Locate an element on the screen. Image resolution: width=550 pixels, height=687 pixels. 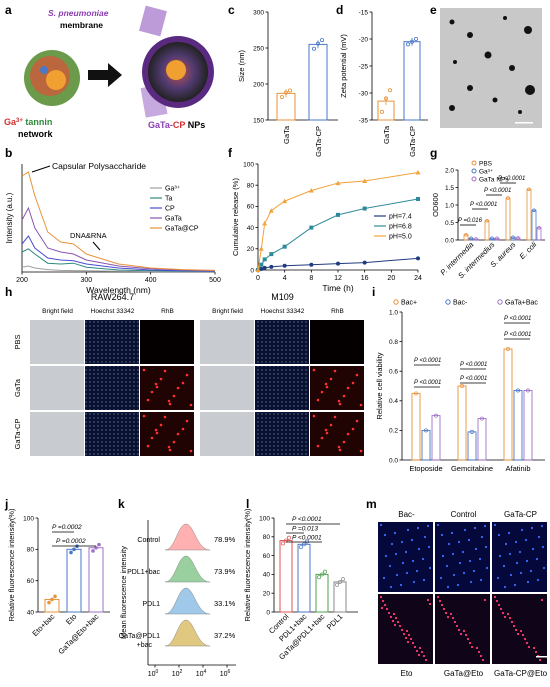
x-tick-label: 12 is located at coordinates (338, 278).